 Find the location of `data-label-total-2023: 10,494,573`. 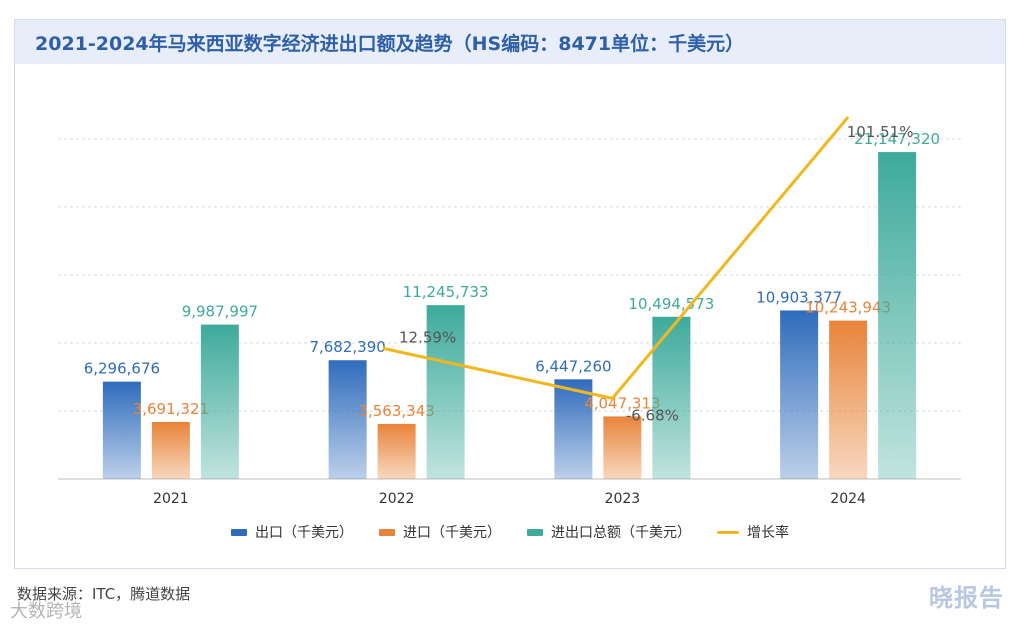

data-label-total-2023: 10,494,573 is located at coordinates (671, 304).